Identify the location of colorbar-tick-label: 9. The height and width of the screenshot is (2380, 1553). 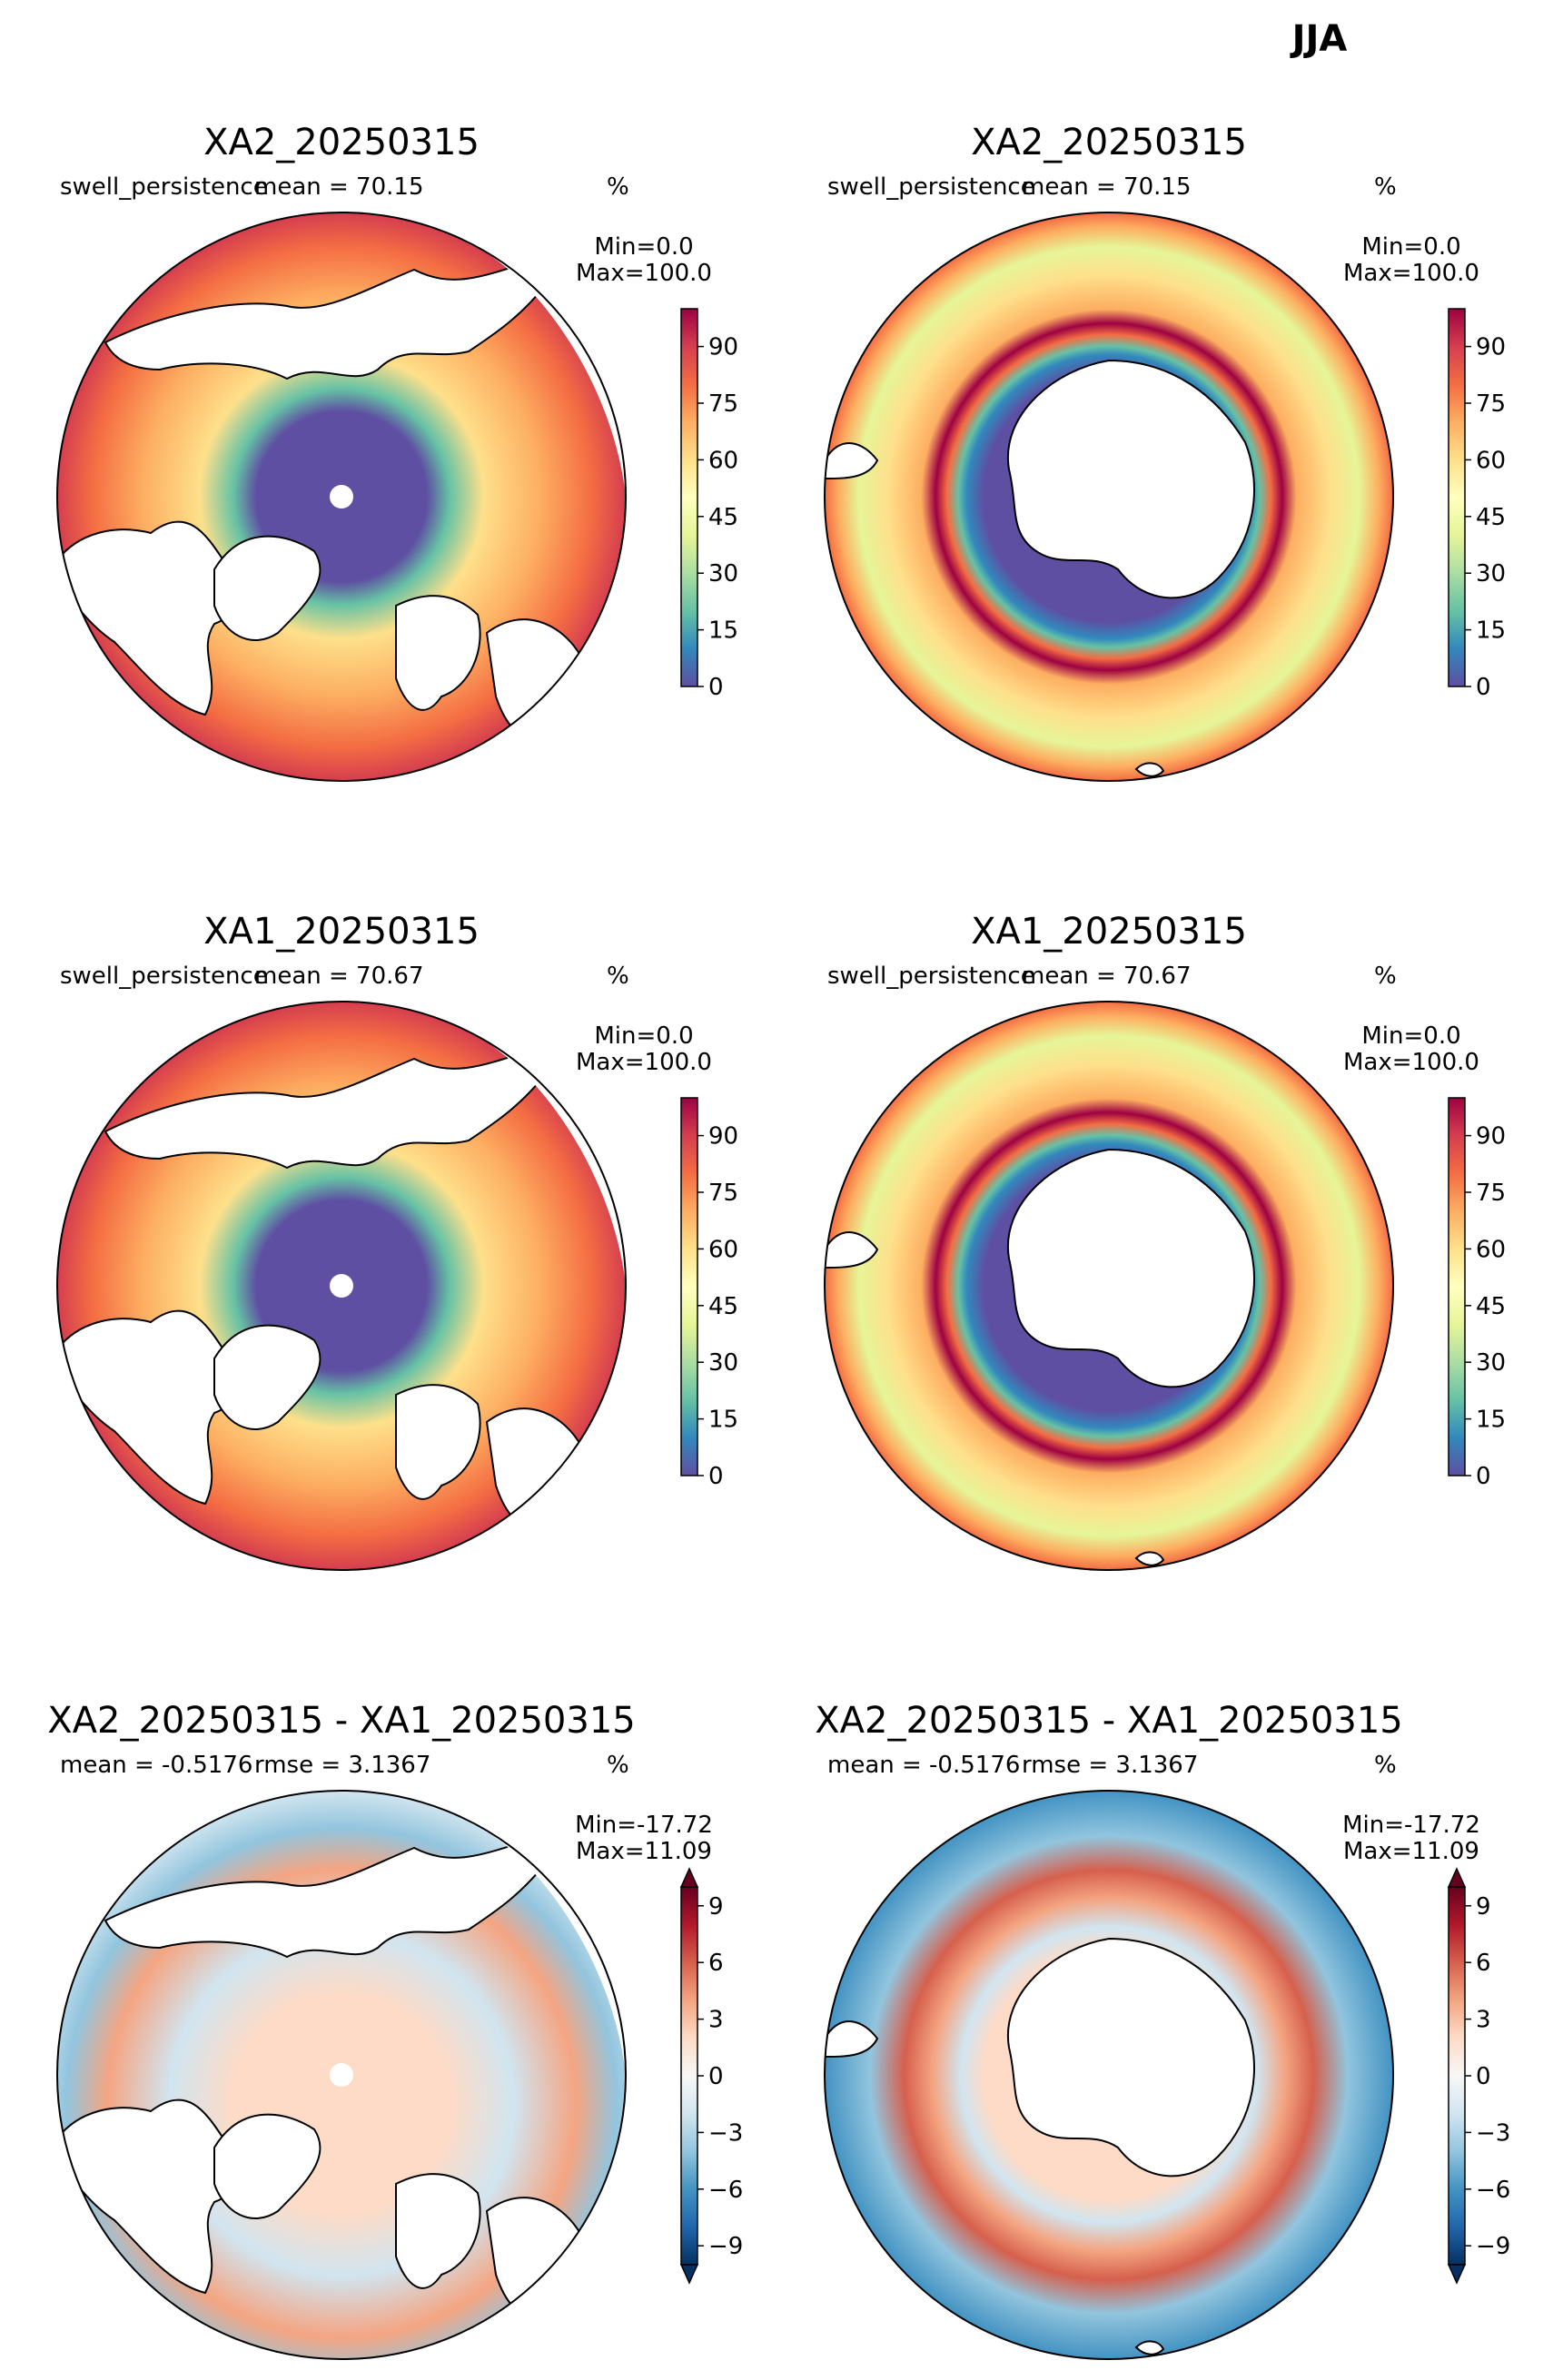
(1483, 1907).